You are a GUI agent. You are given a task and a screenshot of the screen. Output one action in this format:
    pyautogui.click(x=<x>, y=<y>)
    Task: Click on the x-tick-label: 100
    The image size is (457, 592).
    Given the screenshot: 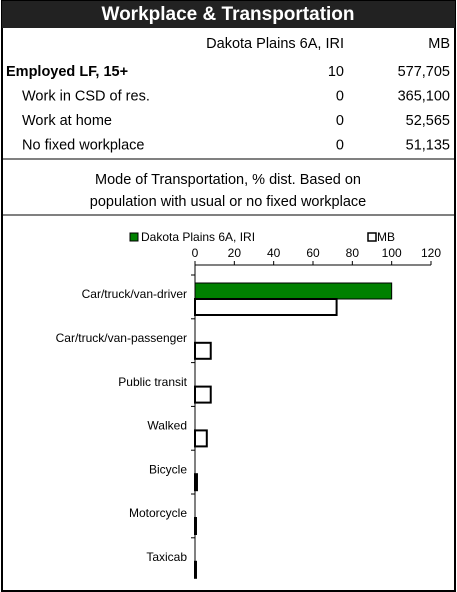 What is the action you would take?
    pyautogui.click(x=392, y=253)
    